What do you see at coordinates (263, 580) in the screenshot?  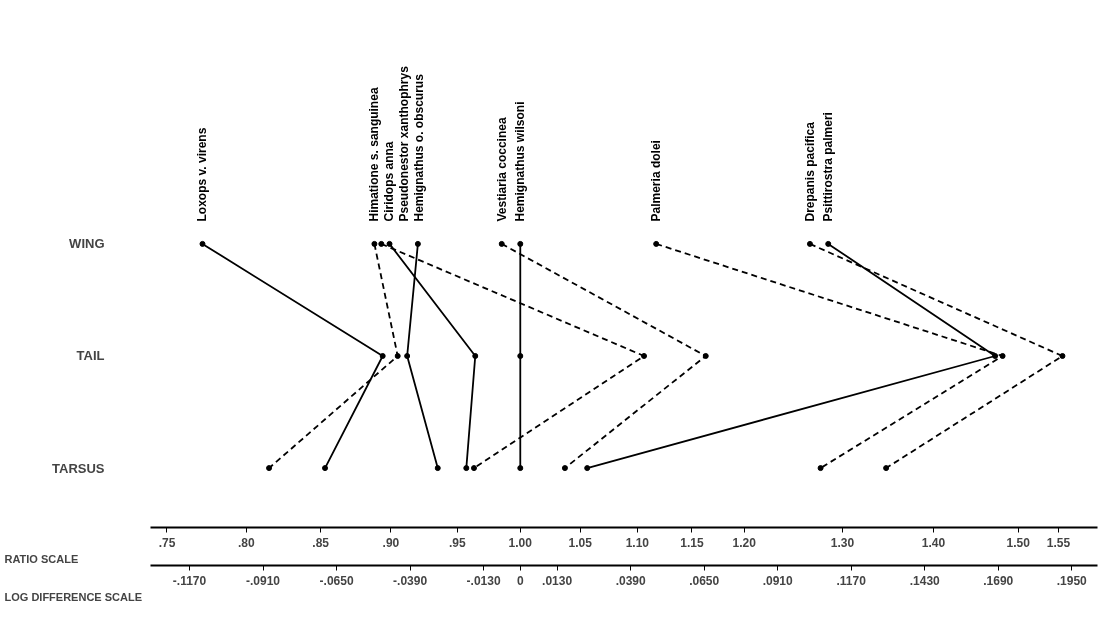 I see `x2-tick-label: -.0910` at bounding box center [263, 580].